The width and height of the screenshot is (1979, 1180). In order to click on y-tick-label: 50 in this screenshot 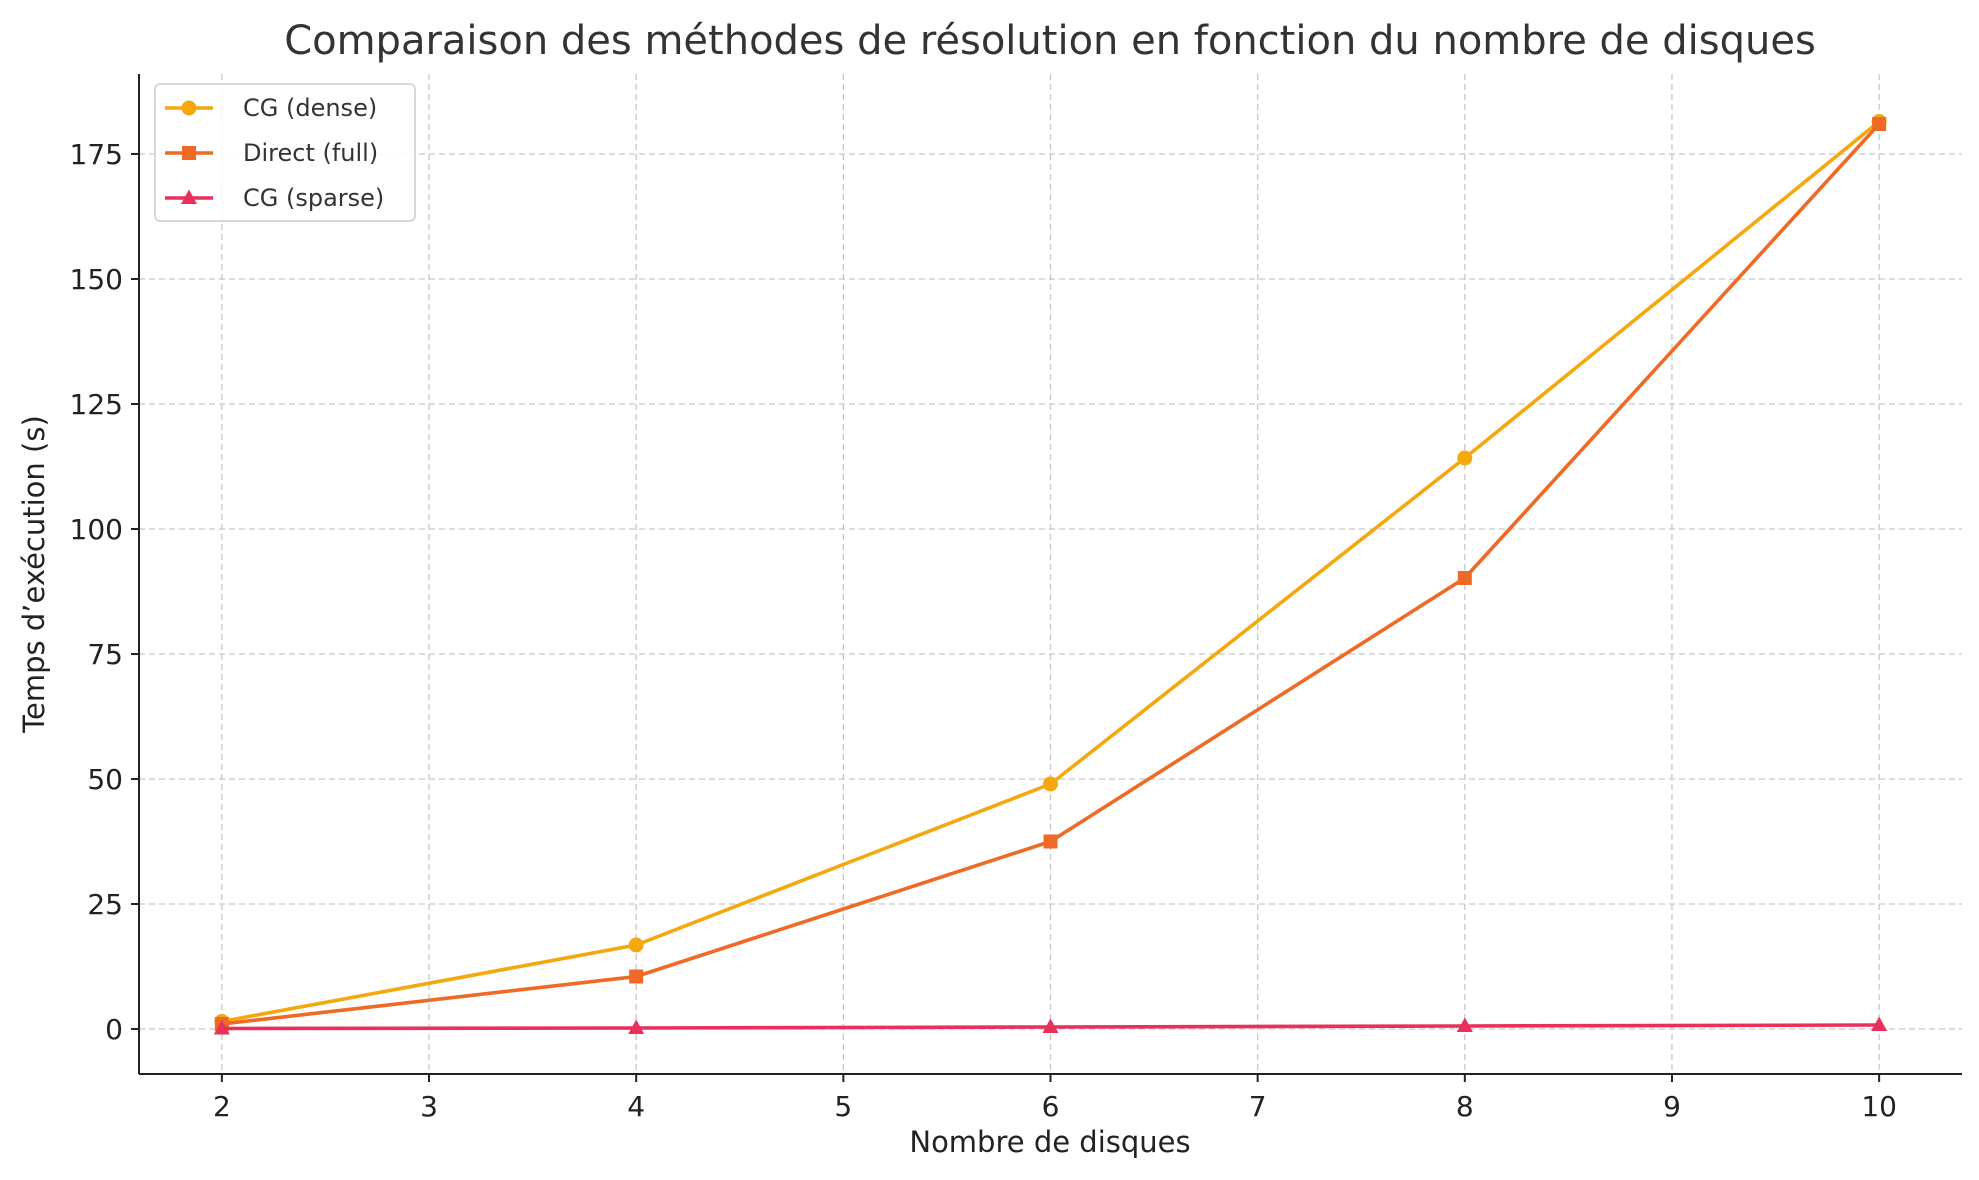, I will do `click(105, 779)`.